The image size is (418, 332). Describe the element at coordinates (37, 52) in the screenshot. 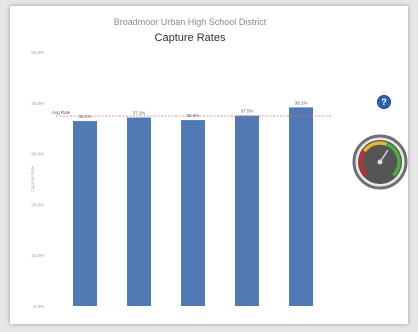

I see `y-tick-label: 50.0%` at that location.